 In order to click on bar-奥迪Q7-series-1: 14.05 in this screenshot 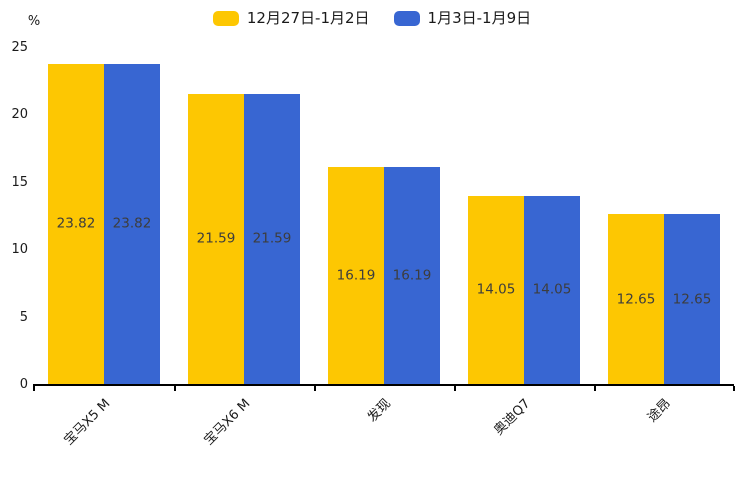, I will do `click(496, 290)`.